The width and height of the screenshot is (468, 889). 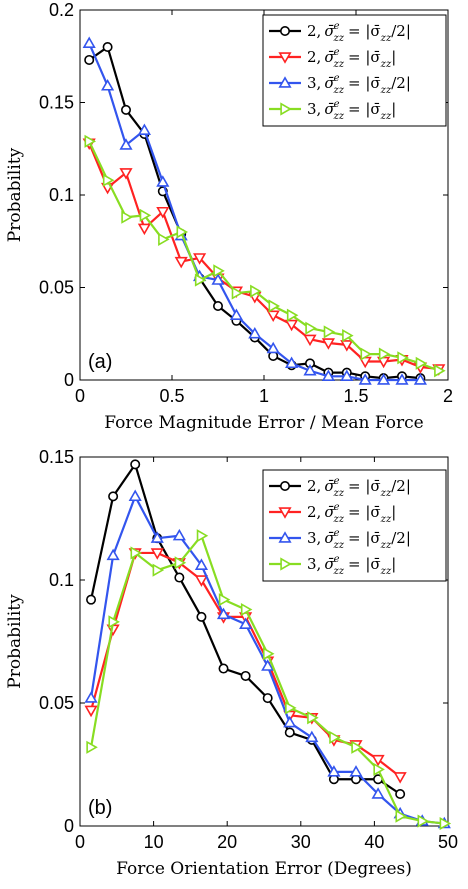 I want to click on x-tick-label: 40, so click(x=374, y=842).